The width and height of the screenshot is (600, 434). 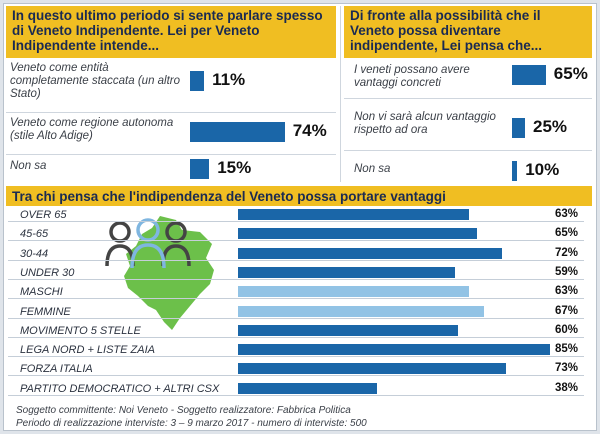 I want to click on value-label: 15%, so click(x=234, y=167).